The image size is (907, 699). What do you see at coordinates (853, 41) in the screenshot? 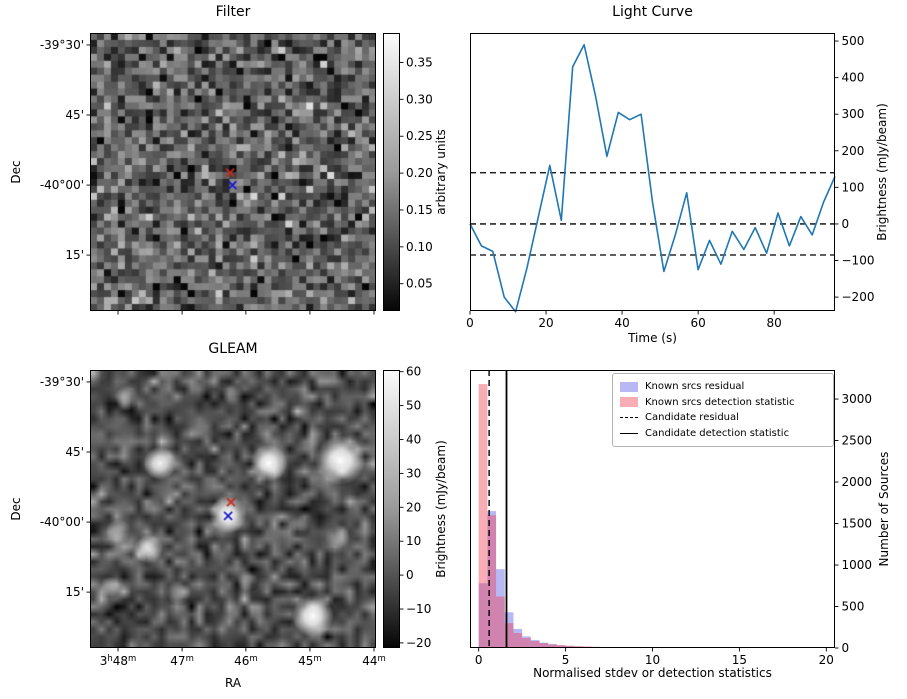
I see `light-curve-ytick-label: 500` at bounding box center [853, 41].